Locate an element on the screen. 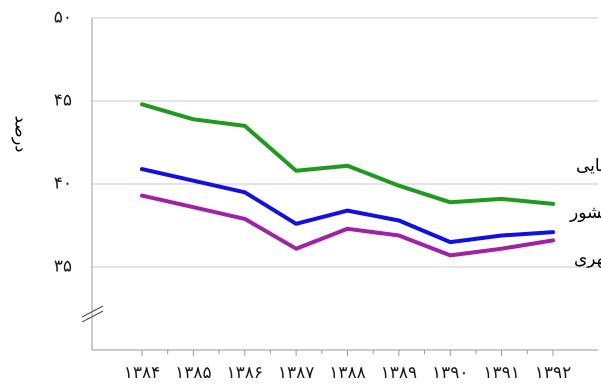 This screenshot has height=387, width=601. x-tick-label: ۱۳۸۷ is located at coordinates (296, 373).